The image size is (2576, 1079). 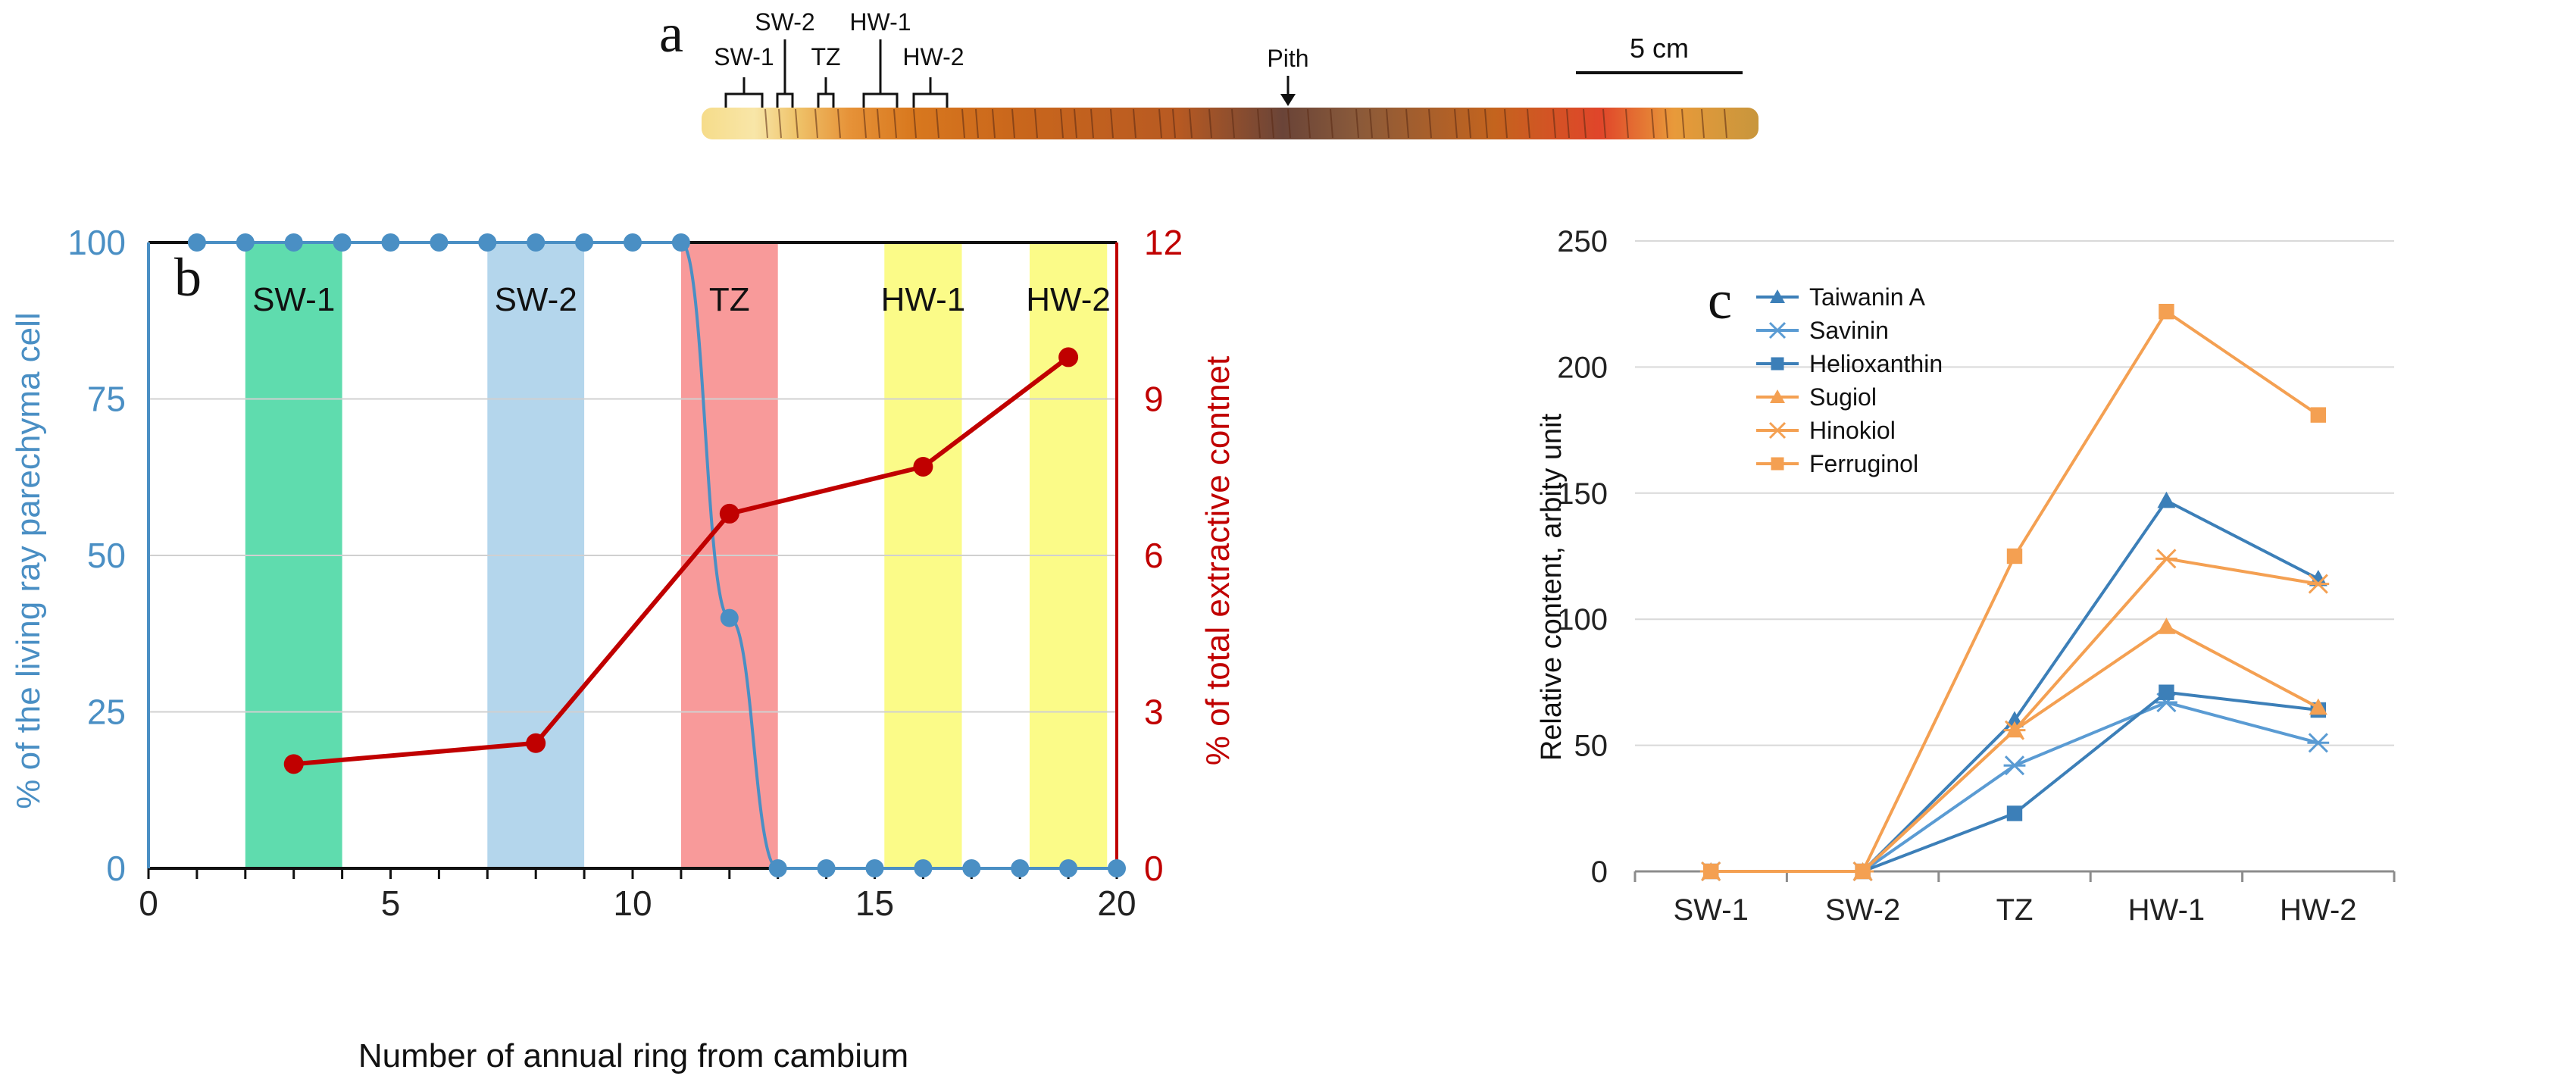 What do you see at coordinates (2318, 584) in the screenshot?
I see `c-point-hinokiol` at bounding box center [2318, 584].